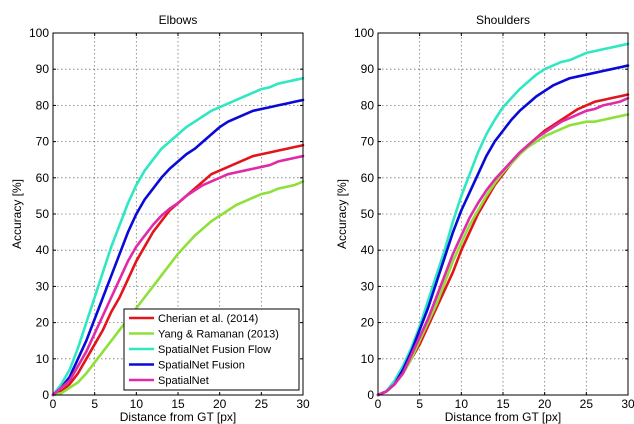  Describe the element at coordinates (201, 366) in the screenshot. I see `legend-label: SpatialNet Fusion` at that location.